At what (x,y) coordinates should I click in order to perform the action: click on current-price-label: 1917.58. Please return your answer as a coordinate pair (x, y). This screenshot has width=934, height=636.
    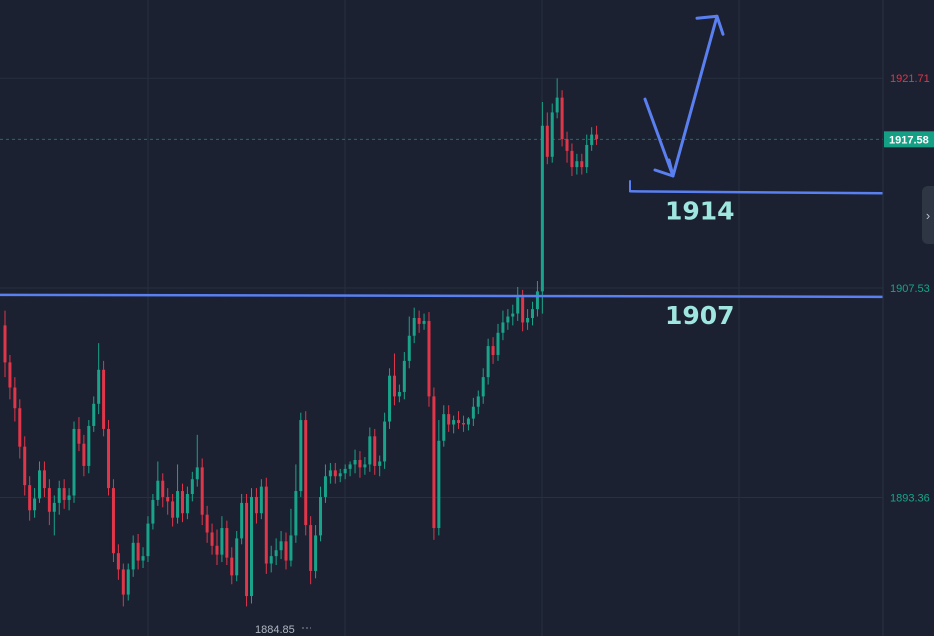
    Looking at the image, I should click on (909, 140).